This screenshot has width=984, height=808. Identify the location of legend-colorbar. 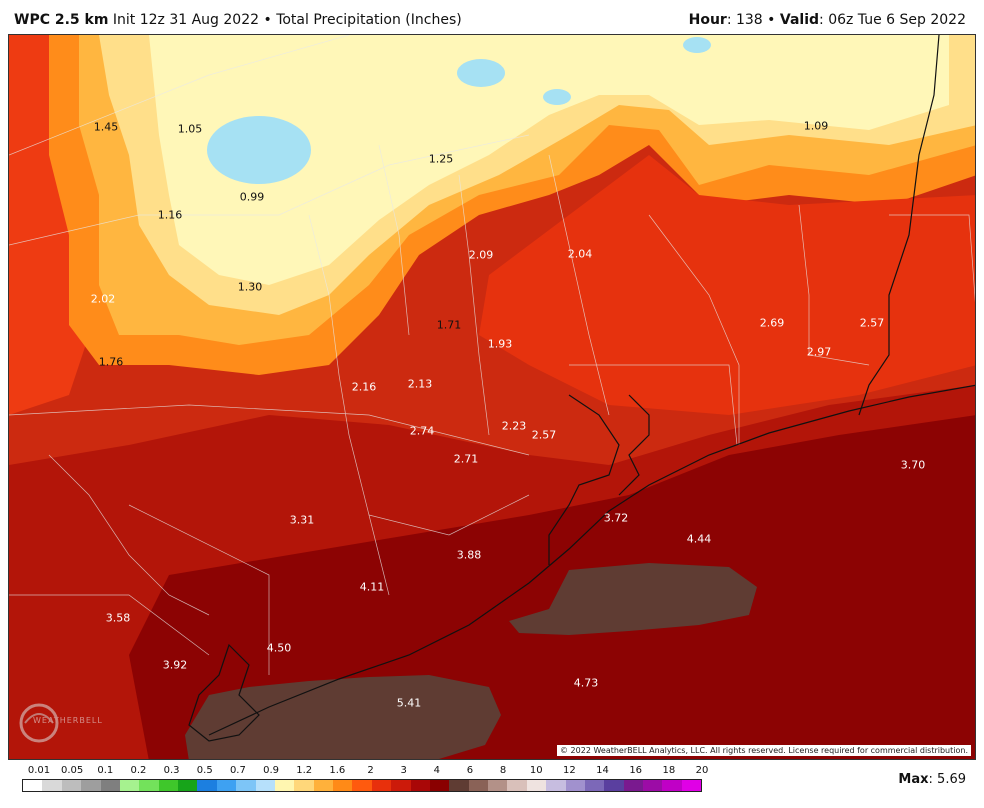
(362, 785).